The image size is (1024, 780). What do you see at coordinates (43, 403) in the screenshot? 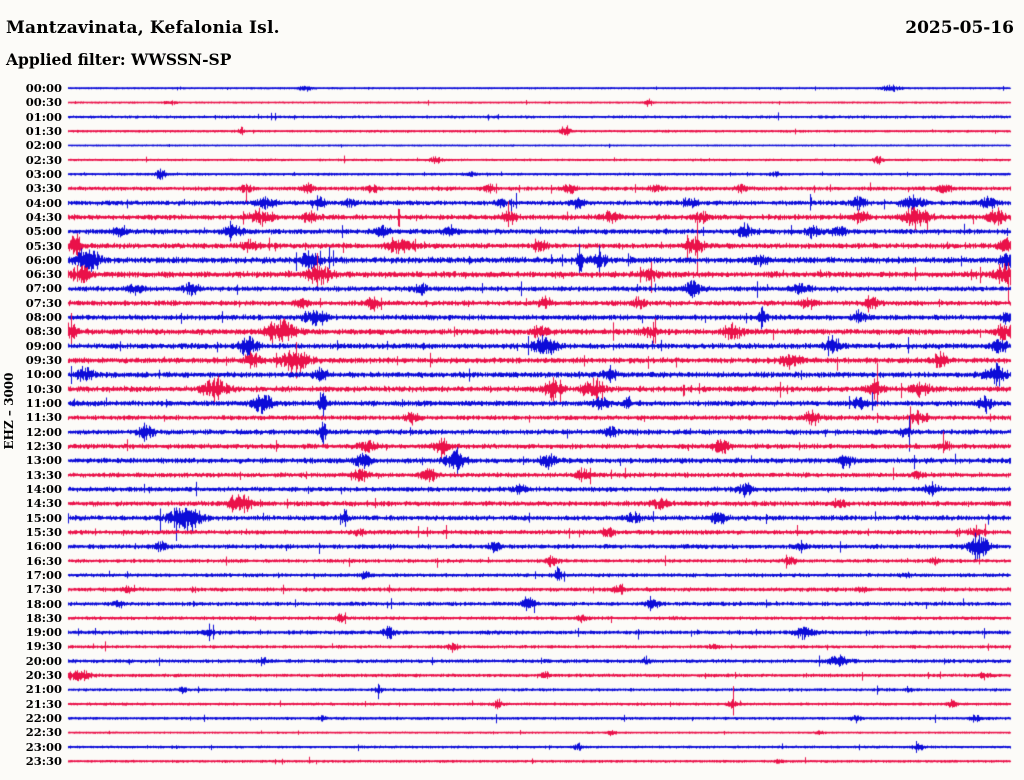
I see `trace-time-label: 11:00` at bounding box center [43, 403].